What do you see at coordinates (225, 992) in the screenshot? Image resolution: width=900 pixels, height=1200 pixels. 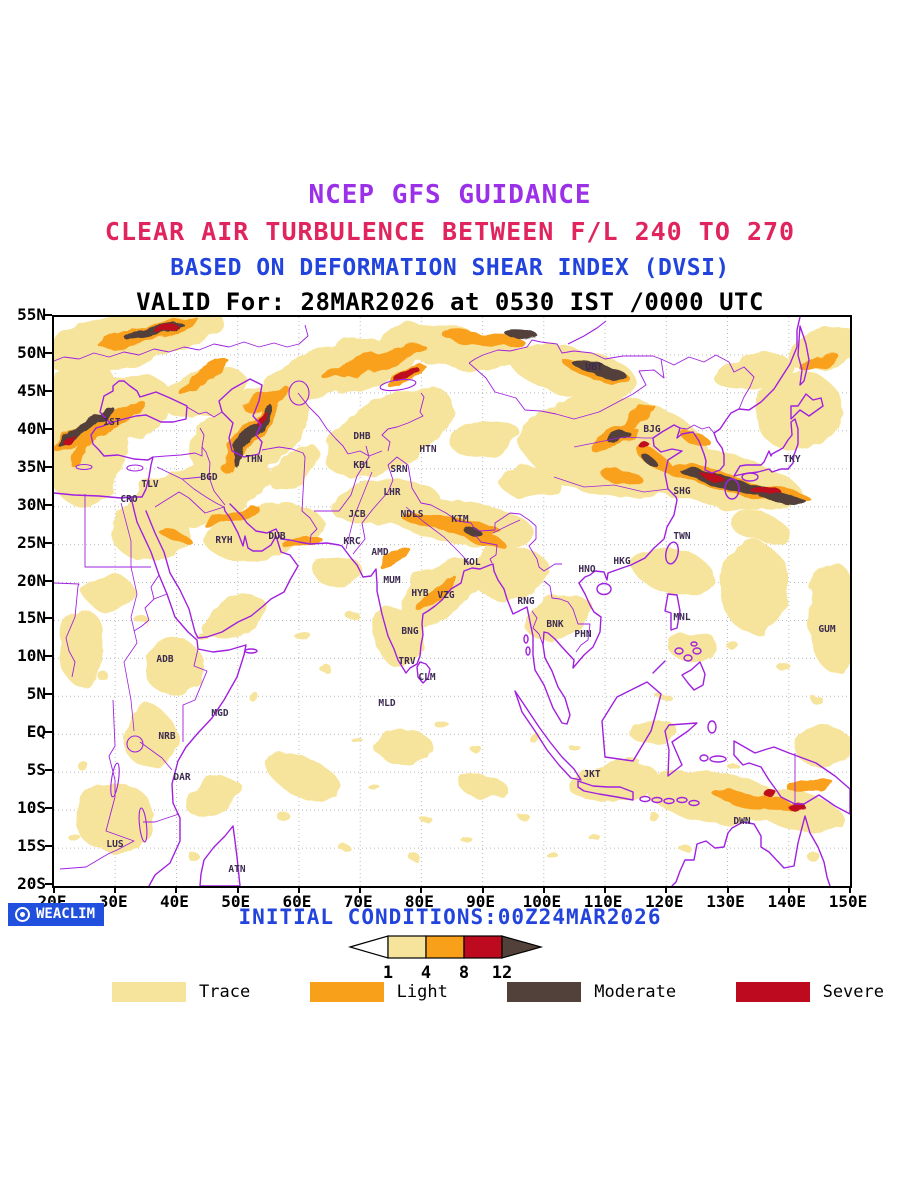 I see `legend-label: Trace` at bounding box center [225, 992].